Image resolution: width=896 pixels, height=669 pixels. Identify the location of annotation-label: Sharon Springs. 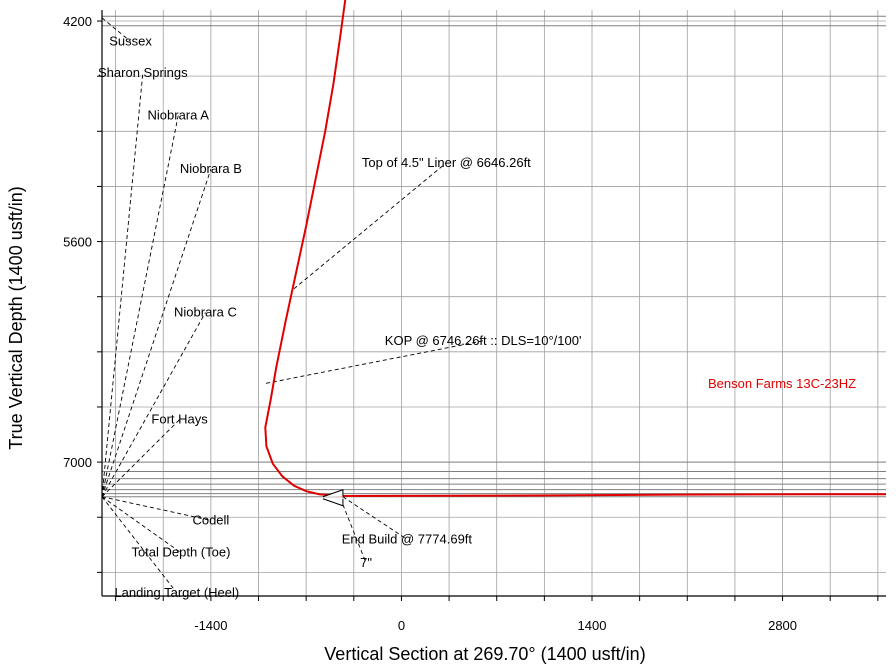
(143, 72).